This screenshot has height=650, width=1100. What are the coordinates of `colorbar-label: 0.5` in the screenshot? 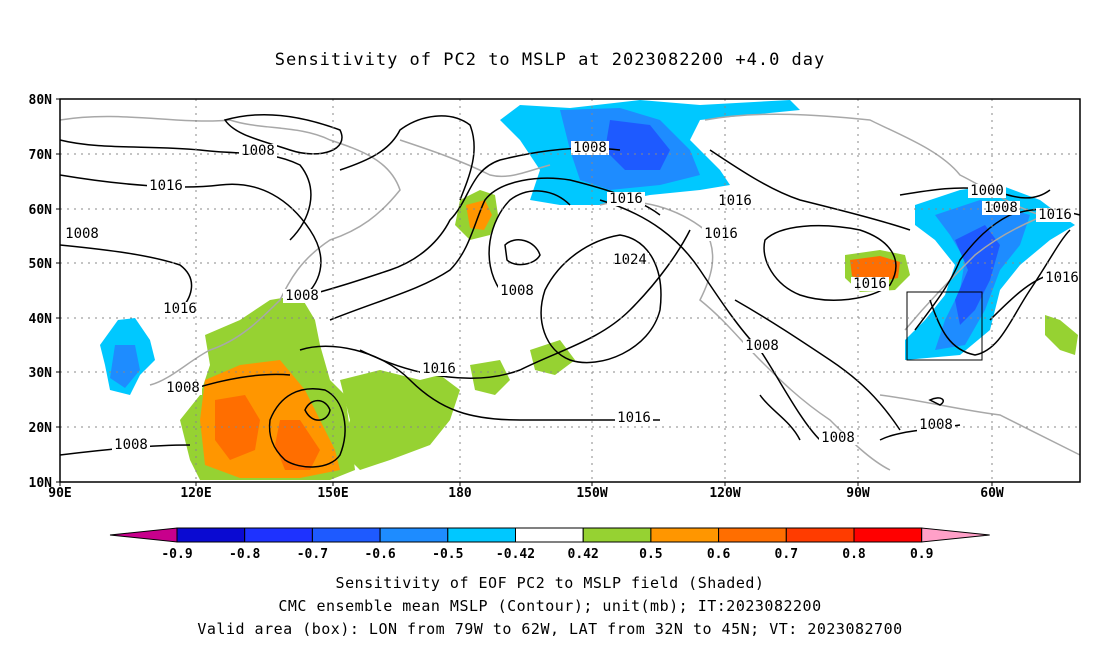 It's located at (650, 554).